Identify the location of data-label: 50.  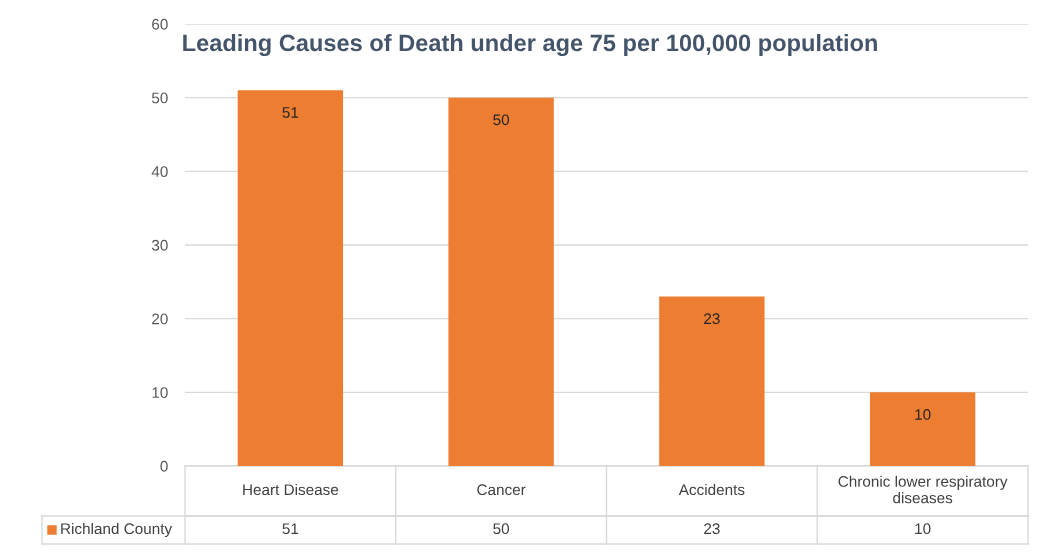
(501, 120).